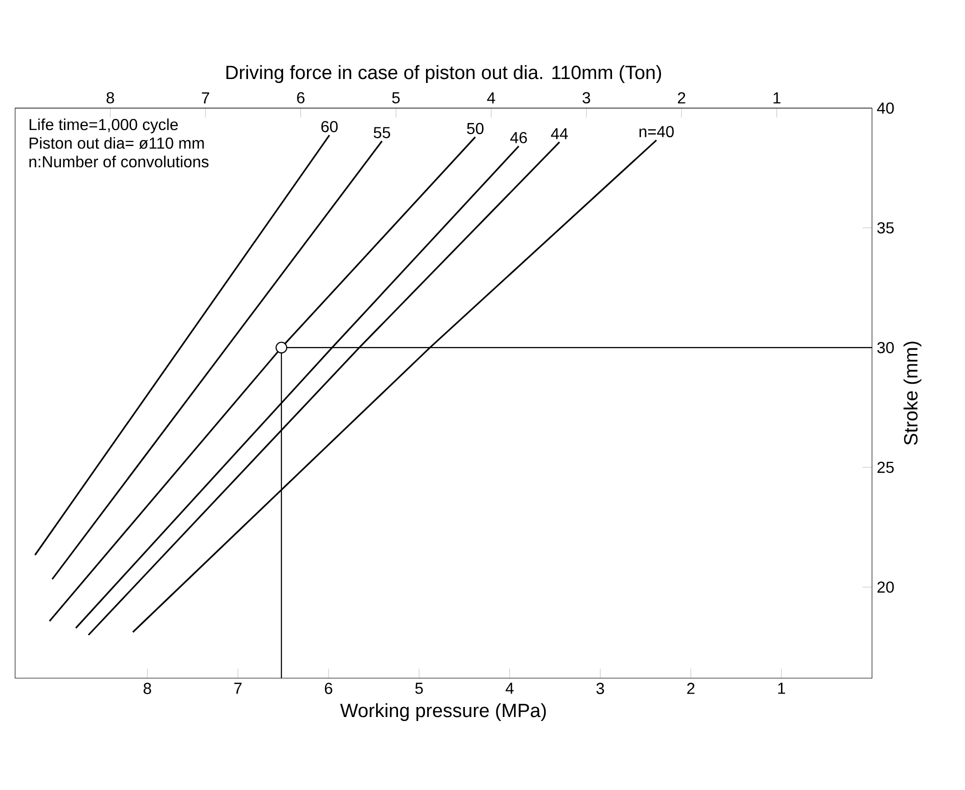 The width and height of the screenshot is (965, 790). What do you see at coordinates (148, 688) in the screenshot?
I see `x-tick-label: 8` at bounding box center [148, 688].